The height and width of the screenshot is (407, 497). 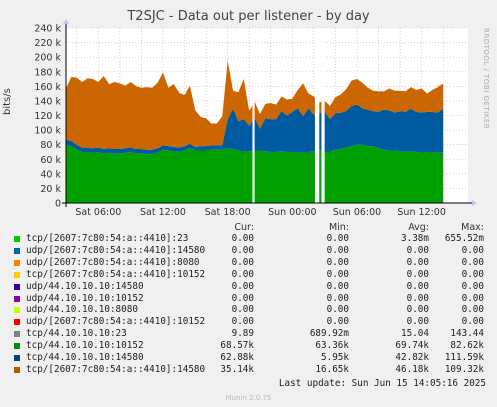 What do you see at coordinates (412, 346) in the screenshot?
I see `legend-avg: 69.74k` at bounding box center [412, 346].